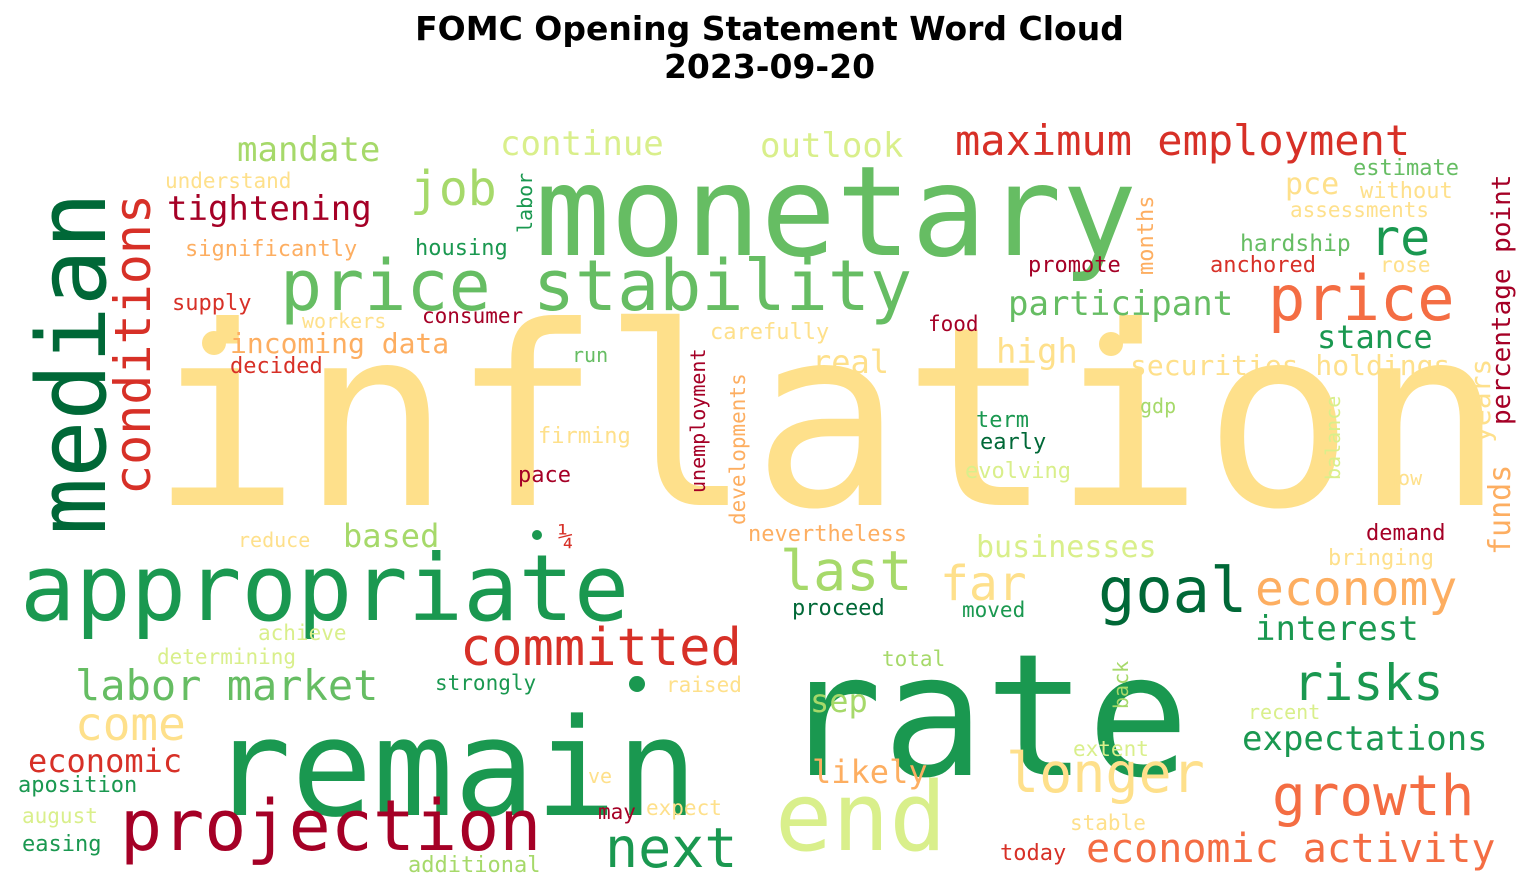  I want to click on word-securities-holdings: securities holdings, so click(1290, 365).